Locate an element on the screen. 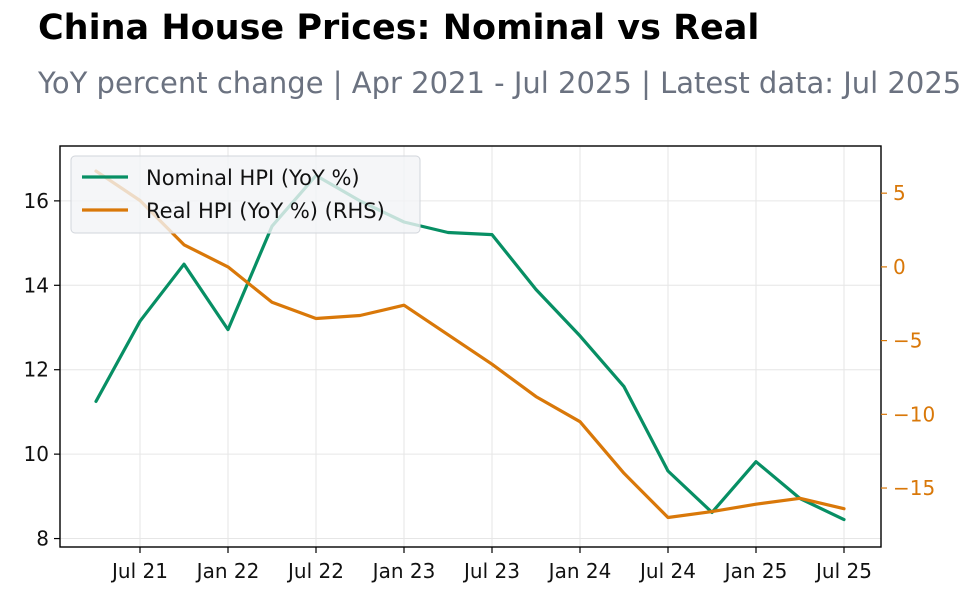 This screenshot has height=600, width=960. legend-label-real: Real HPI (YoY %) (RHS) is located at coordinates (265, 211).